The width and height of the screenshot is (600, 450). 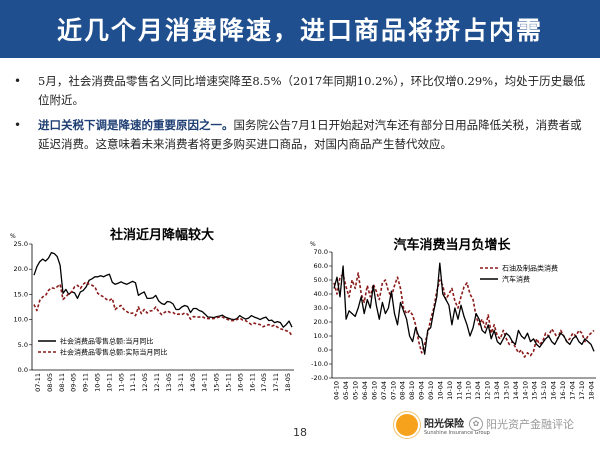 What do you see at coordinates (23, 345) in the screenshot?
I see `y-tick-label: 5.0` at bounding box center [23, 345].